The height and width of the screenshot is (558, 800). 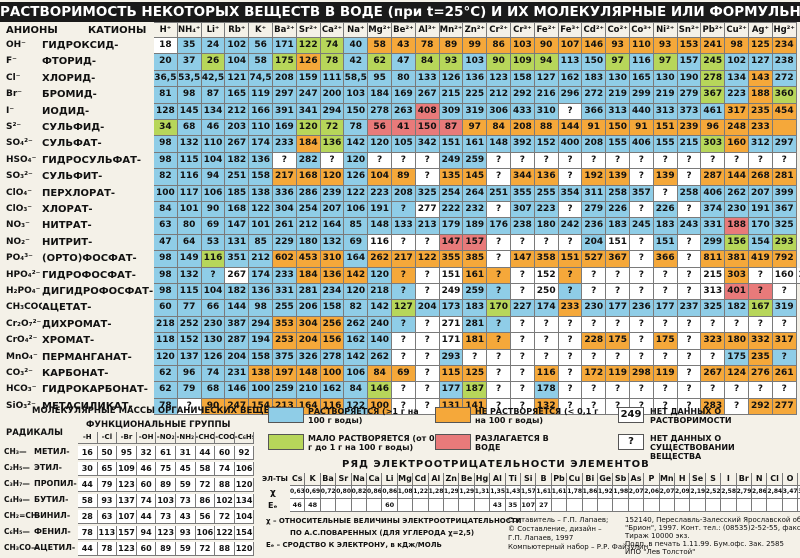 What do you see at coordinates (451, 308) in the screenshot?
I see `solubility-cell: 173` at bounding box center [451, 308].